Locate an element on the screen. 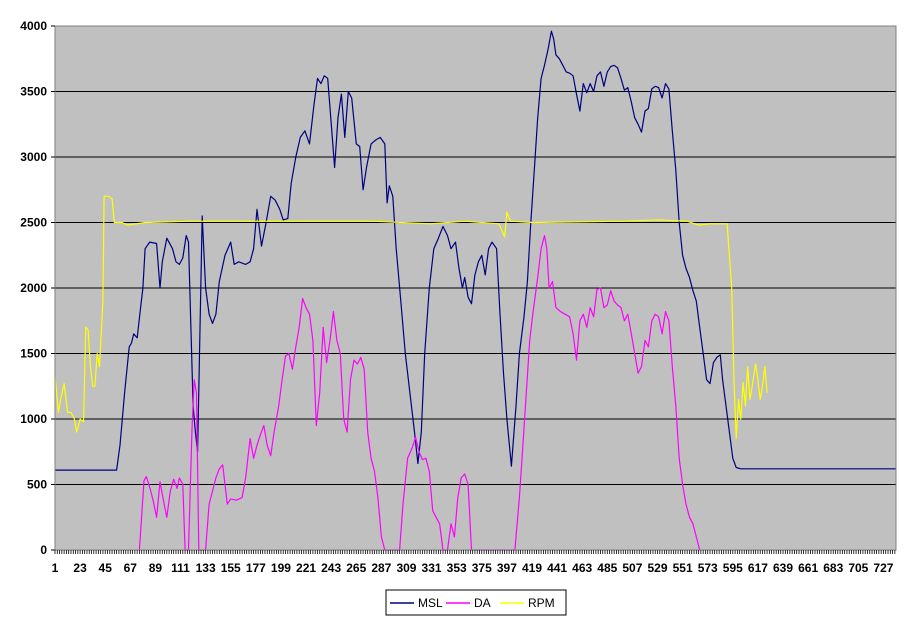 This screenshot has width=911, height=628. x-tick-label: 375 is located at coordinates (482, 568).